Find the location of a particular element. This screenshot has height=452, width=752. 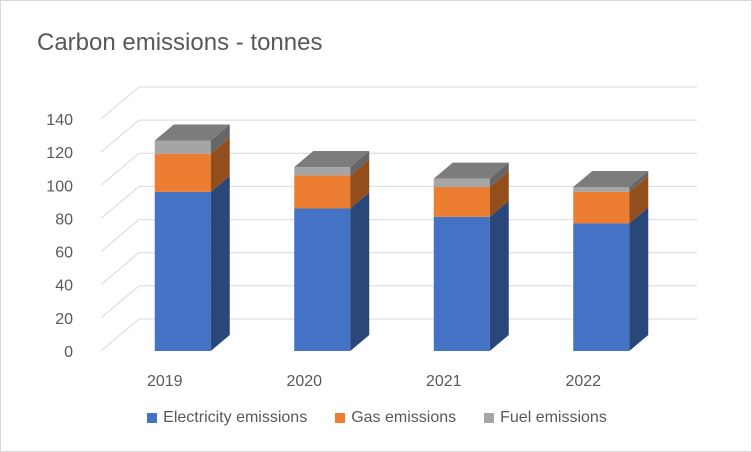

x-tick-label: 2021 is located at coordinates (444, 381).